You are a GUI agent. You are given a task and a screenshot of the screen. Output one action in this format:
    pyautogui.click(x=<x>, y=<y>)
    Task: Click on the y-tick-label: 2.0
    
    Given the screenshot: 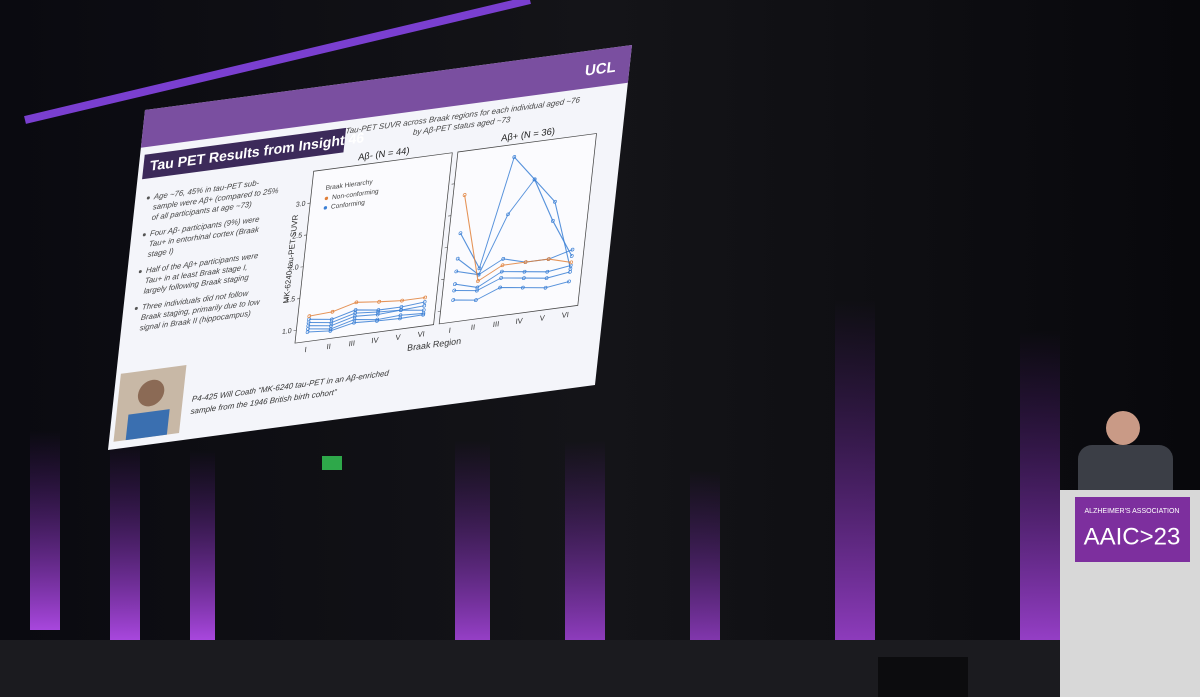 What is the action you would take?
    pyautogui.click(x=293, y=267)
    